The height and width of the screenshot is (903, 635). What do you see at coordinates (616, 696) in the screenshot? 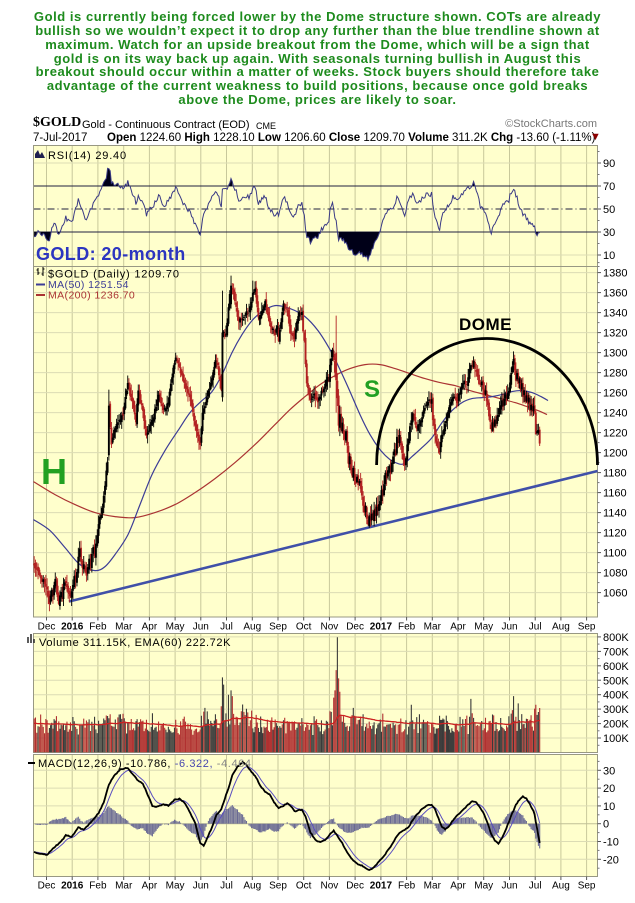
I see `svg-text: 400K` at bounding box center [616, 696].